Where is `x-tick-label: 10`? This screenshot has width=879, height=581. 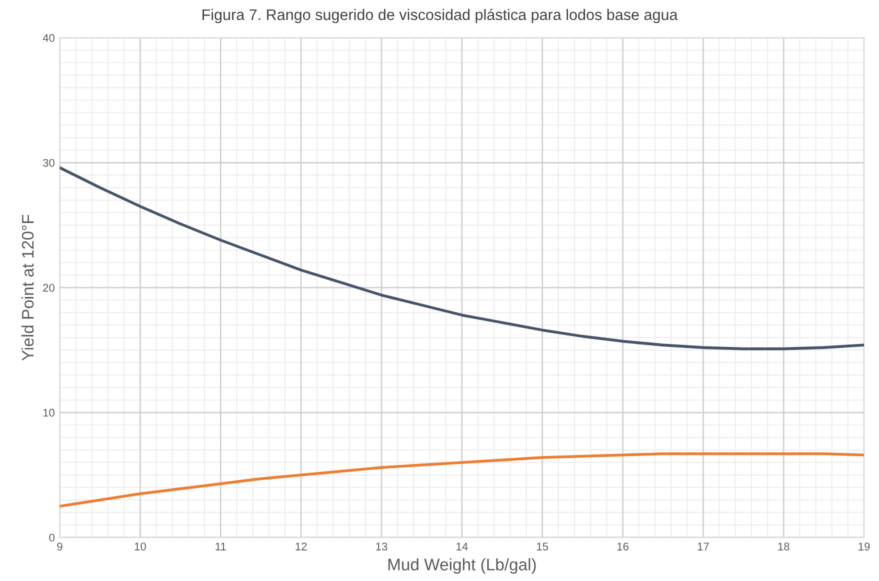 x-tick-label: 10 is located at coordinates (140, 546).